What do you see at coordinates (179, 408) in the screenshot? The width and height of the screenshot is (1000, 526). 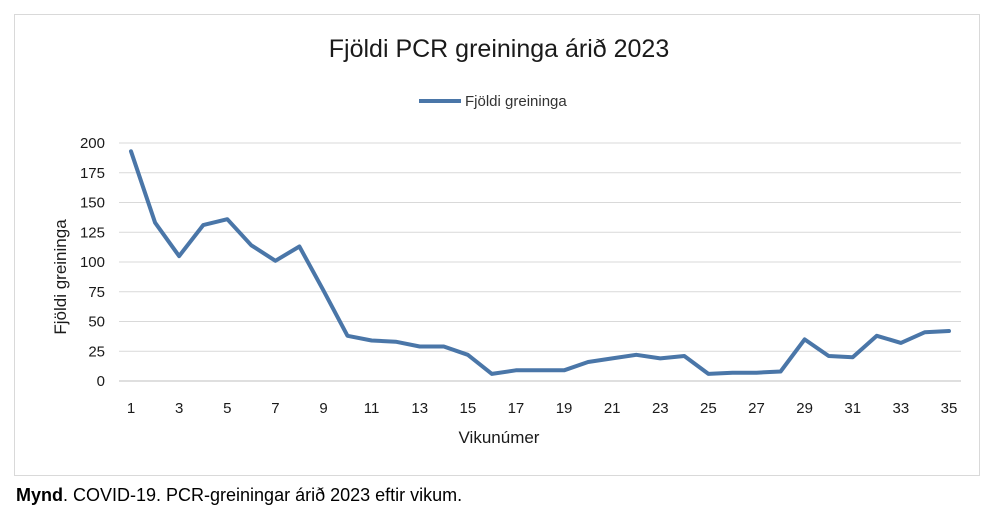 I see `x-tick-label: 3` at bounding box center [179, 408].